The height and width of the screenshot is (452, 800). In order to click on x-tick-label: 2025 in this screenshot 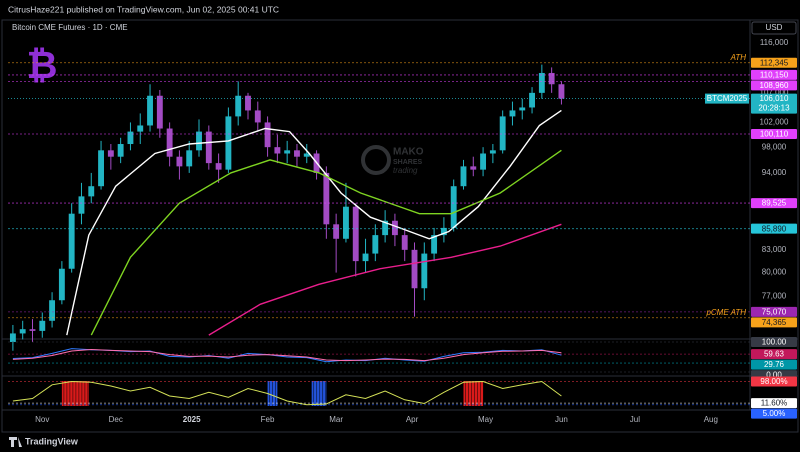, I will do `click(192, 419)`.